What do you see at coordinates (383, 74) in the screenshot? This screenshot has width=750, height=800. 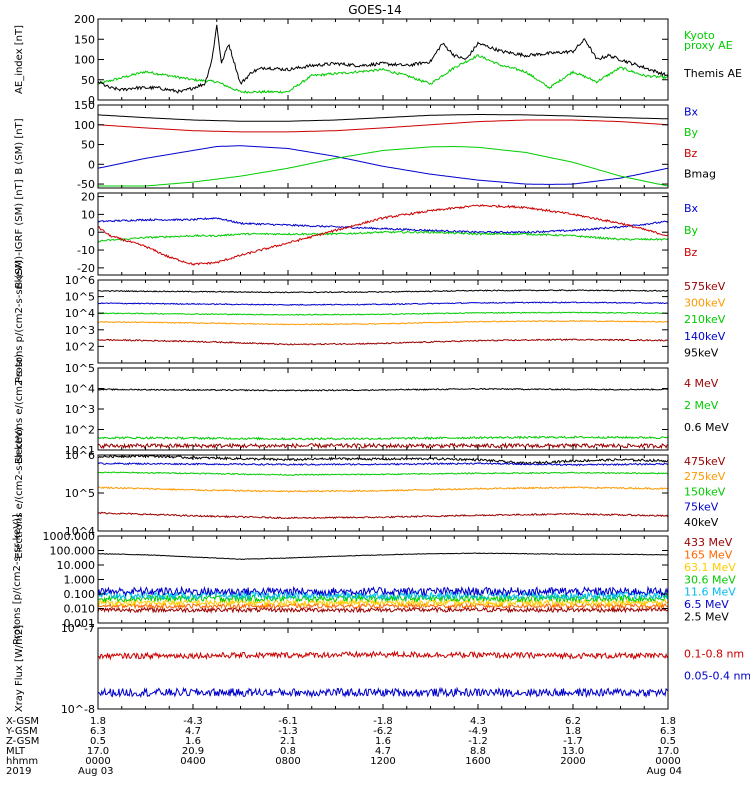 I see `series-kyoto-proxy-ae` at bounding box center [383, 74].